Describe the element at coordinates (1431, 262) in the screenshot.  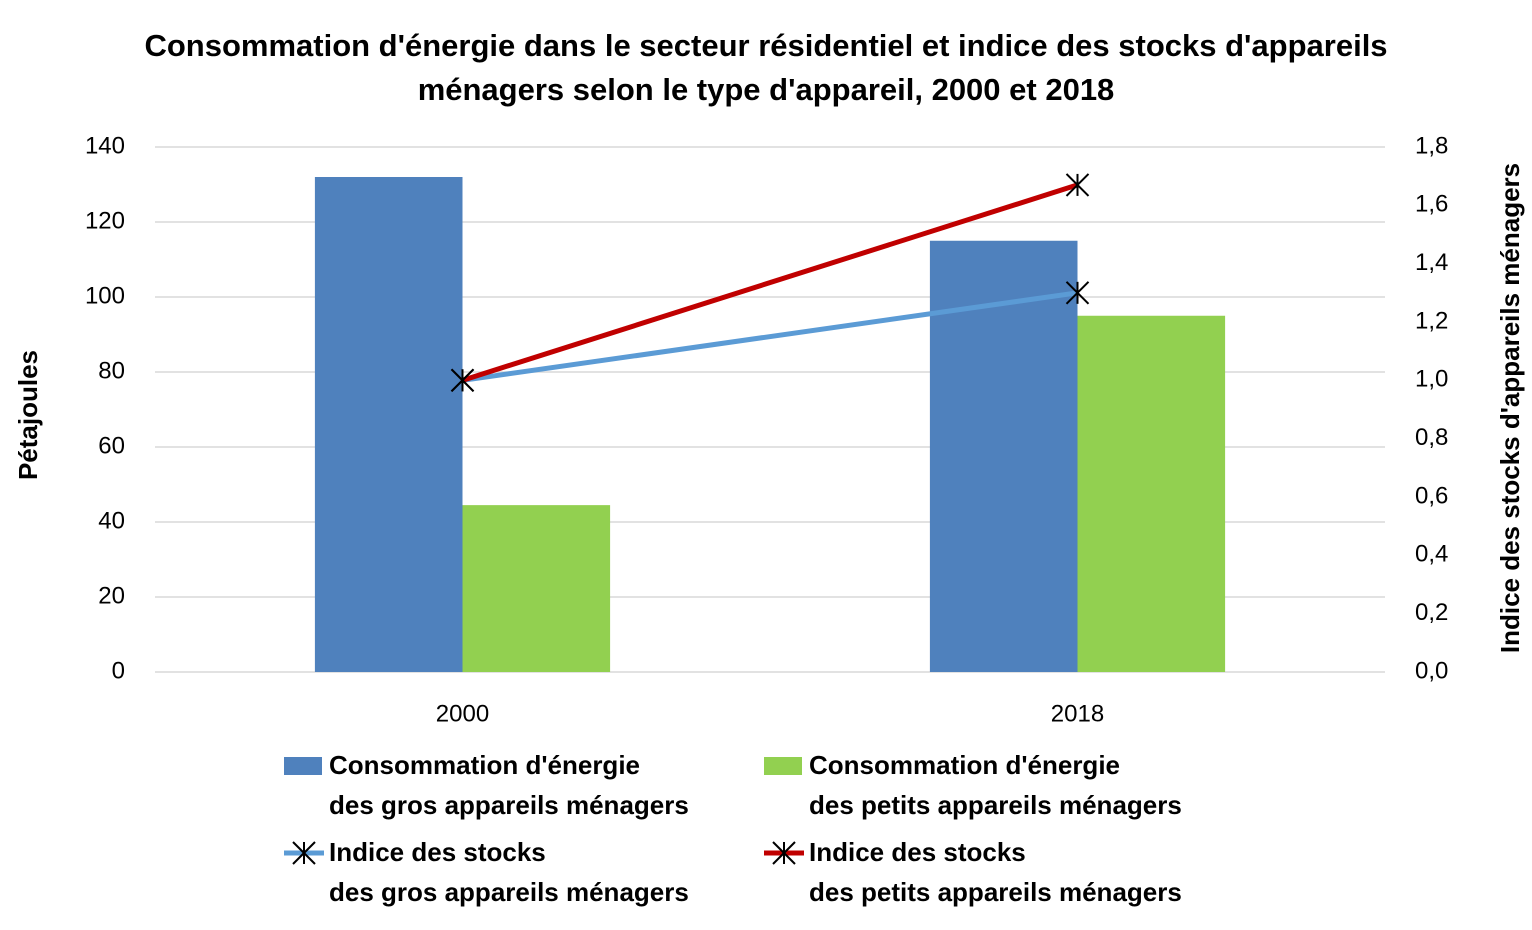
I see `y2-tick-label: 1,4` at that location.